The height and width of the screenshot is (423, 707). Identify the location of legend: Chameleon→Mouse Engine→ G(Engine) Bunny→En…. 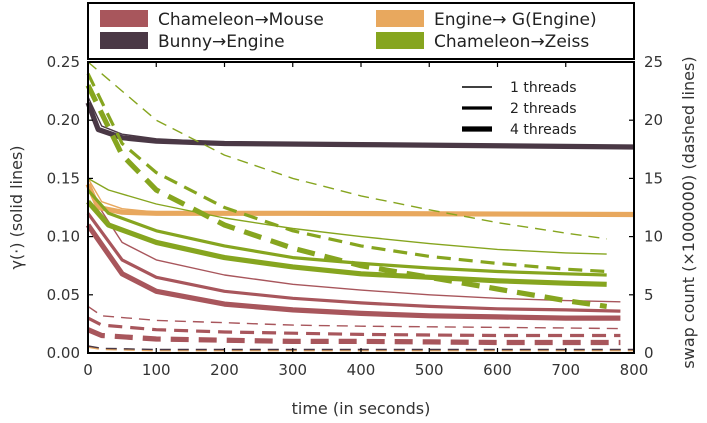
(361, 31).